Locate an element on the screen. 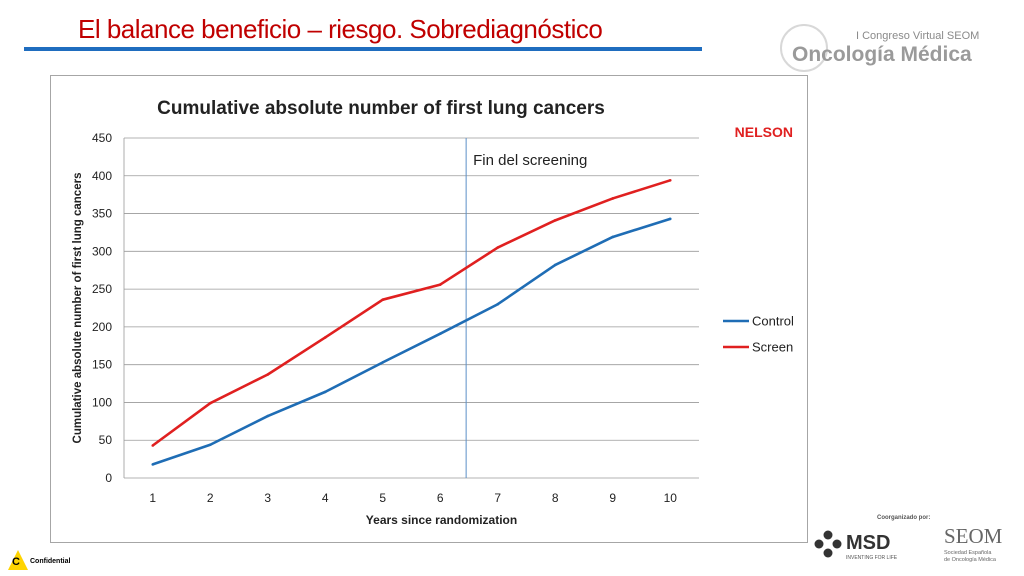 This screenshot has width=1024, height=576. x-tick-label: 9 is located at coordinates (612, 498).